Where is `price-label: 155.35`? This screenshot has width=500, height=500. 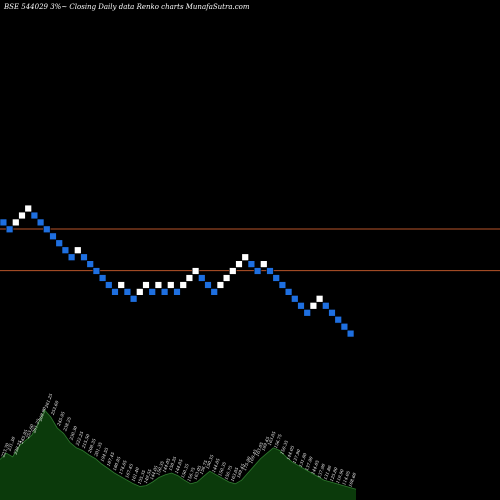 price-label: 155.35 is located at coordinates (142, 477).